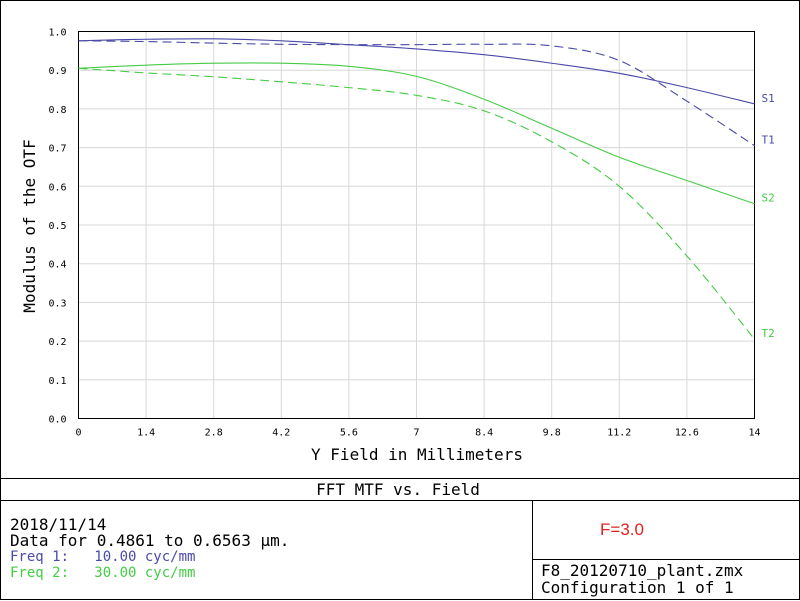 The width and height of the screenshot is (800, 601). Describe the element at coordinates (687, 433) in the screenshot. I see `x-tick-label: 12.6` at that location.